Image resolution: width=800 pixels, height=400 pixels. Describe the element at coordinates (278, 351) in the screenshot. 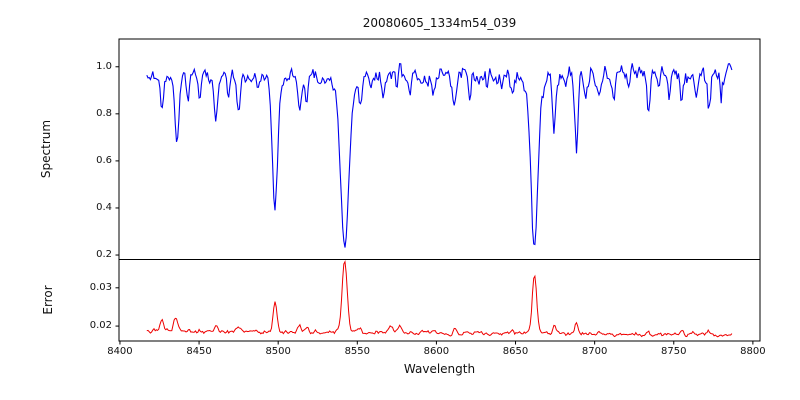

I see `x-tick-label: 8500` at that location.